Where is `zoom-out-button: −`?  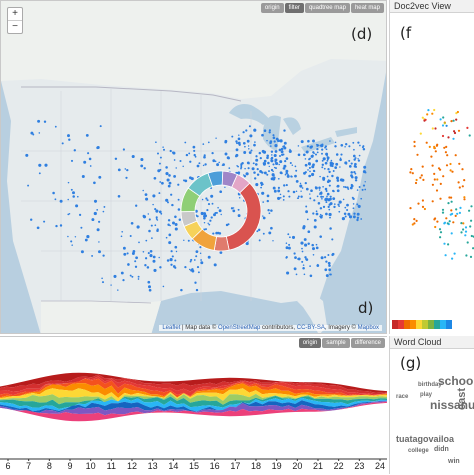
zoom-out-button: − is located at coordinates (15, 26).